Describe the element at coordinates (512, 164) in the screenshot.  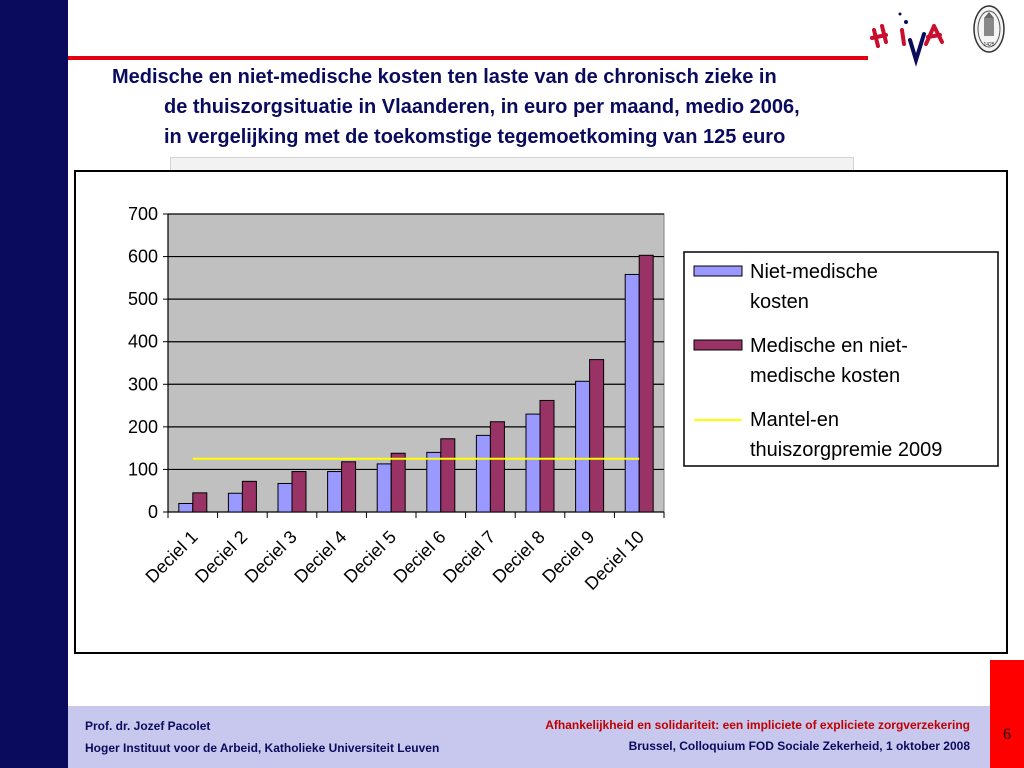
I see `embedded-chart-strip` at that location.